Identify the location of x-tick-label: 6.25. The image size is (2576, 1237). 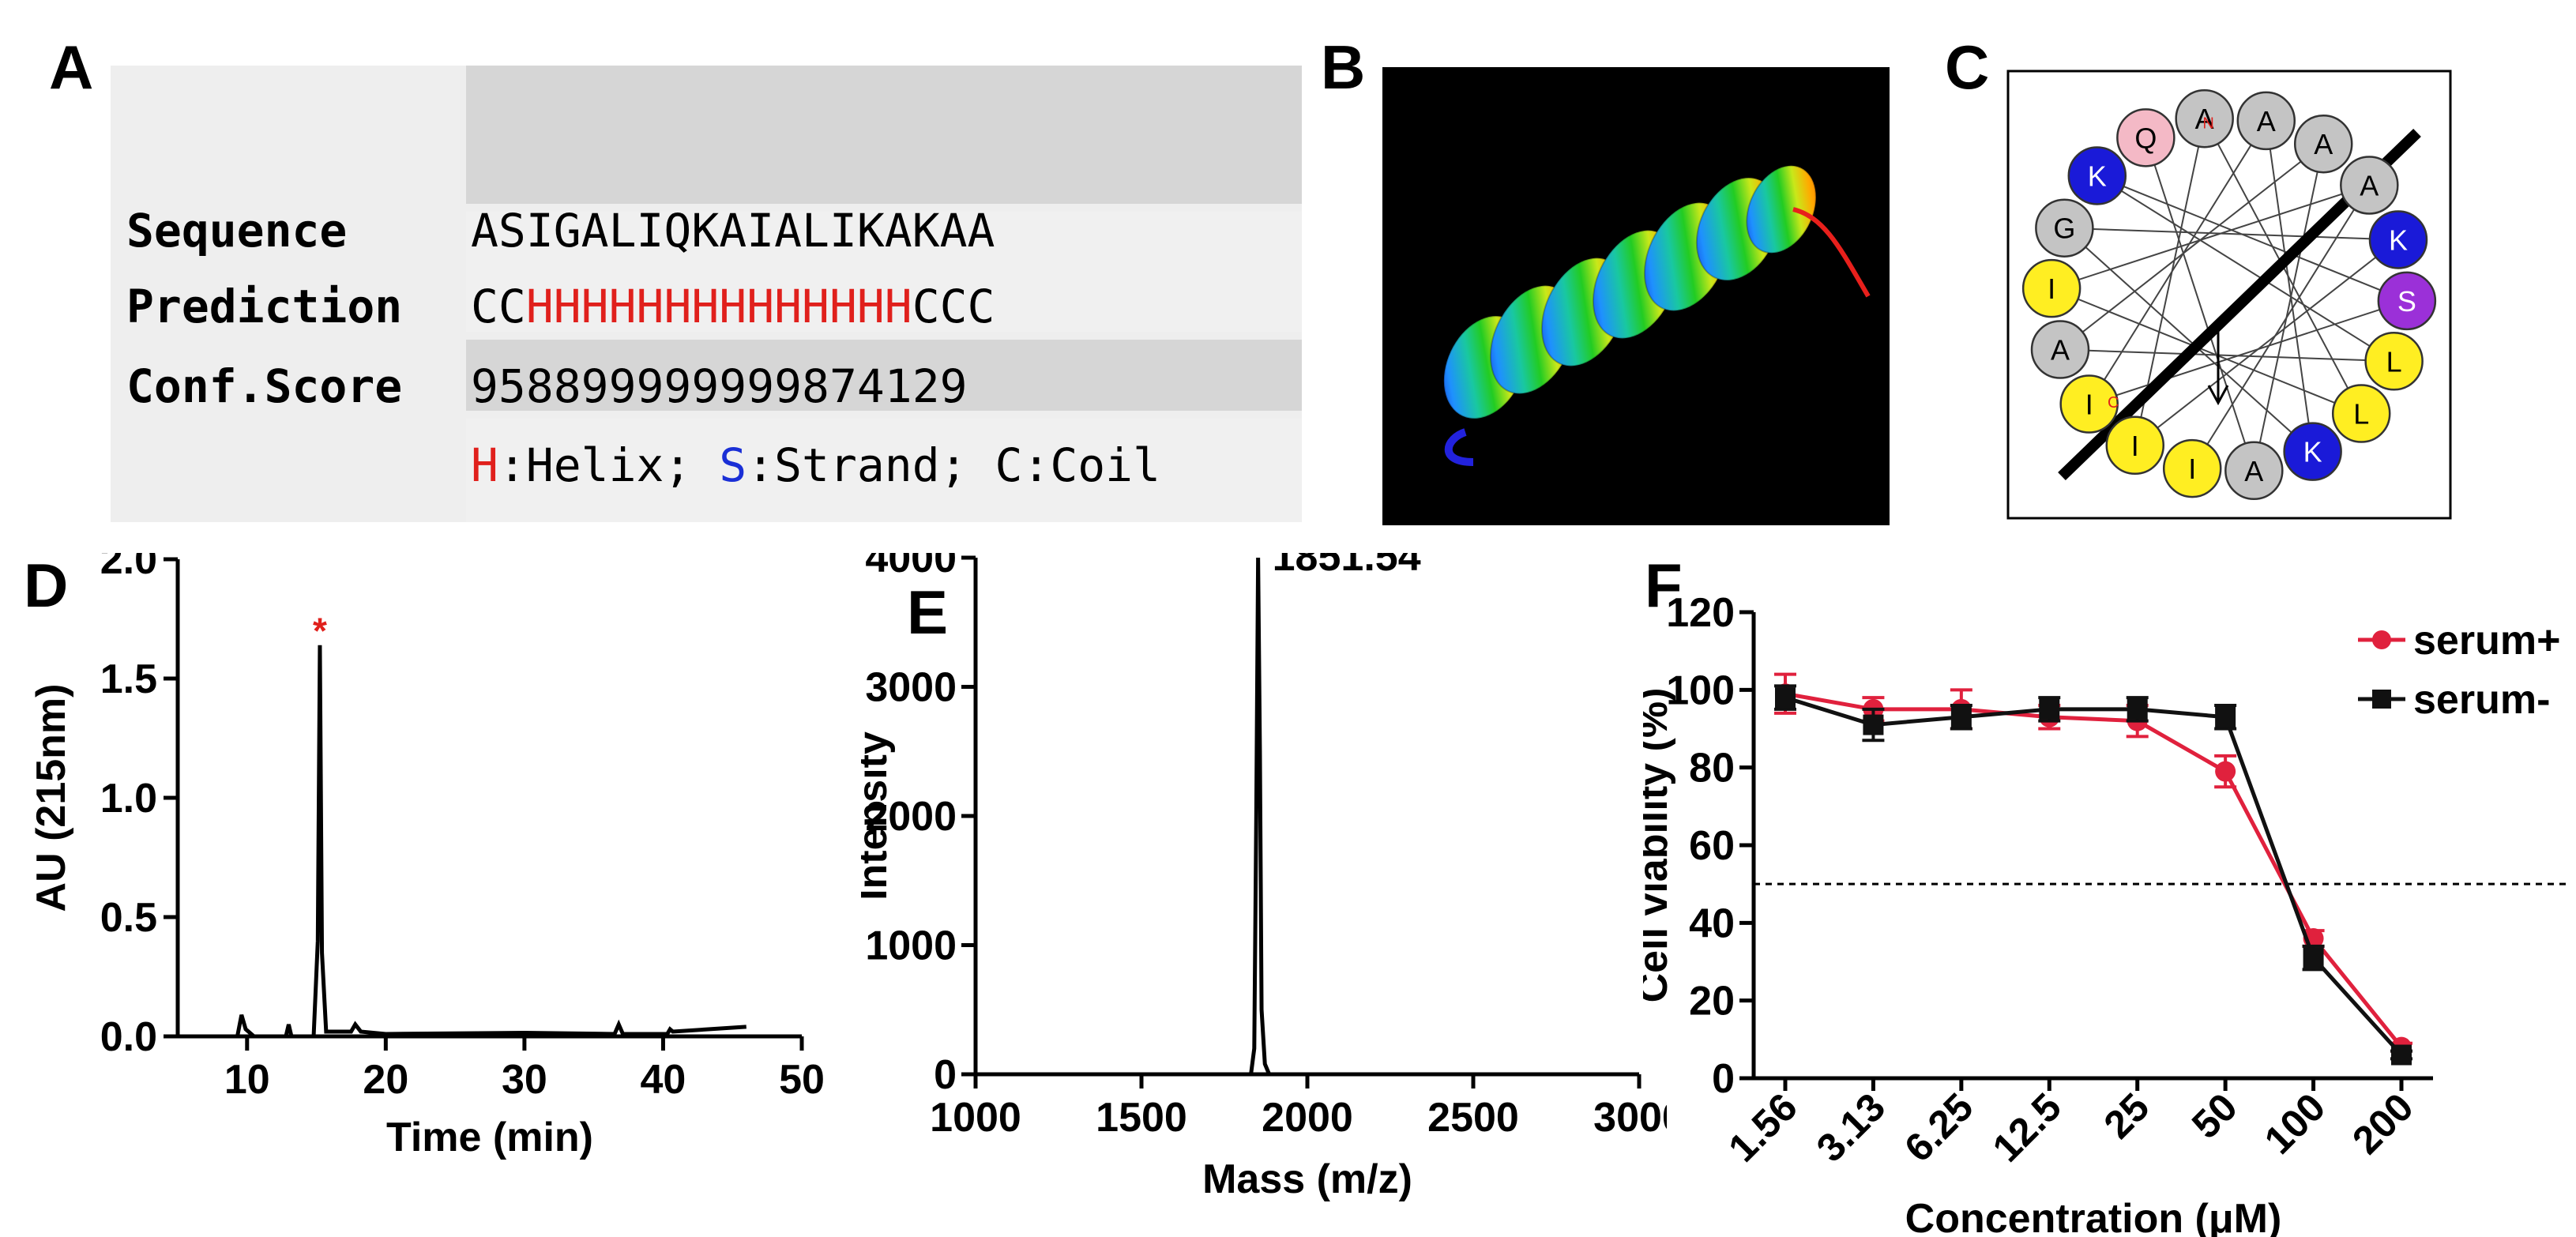
(1939, 1127).